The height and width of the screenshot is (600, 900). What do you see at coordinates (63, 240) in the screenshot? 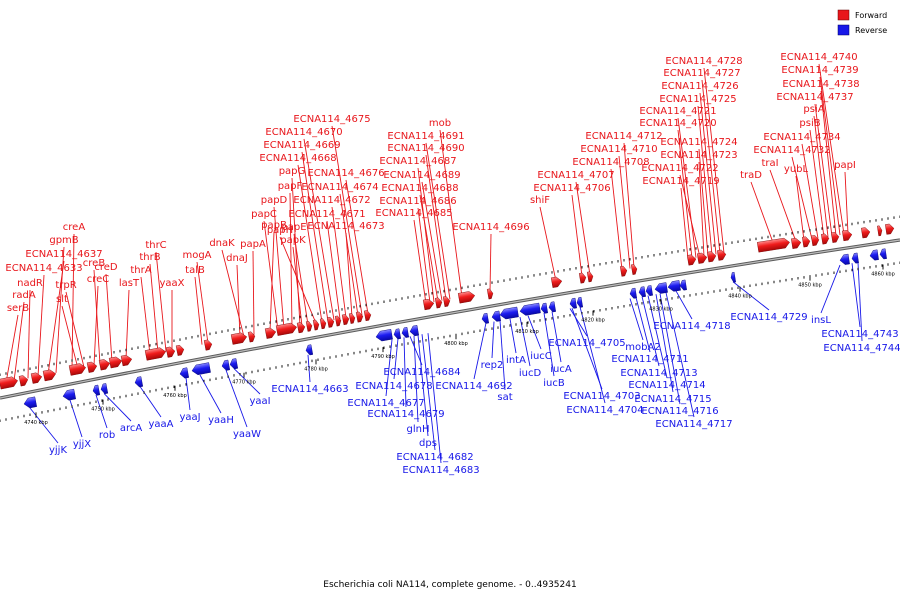
I see `gene-label-gpmb: gpmB` at bounding box center [63, 240].